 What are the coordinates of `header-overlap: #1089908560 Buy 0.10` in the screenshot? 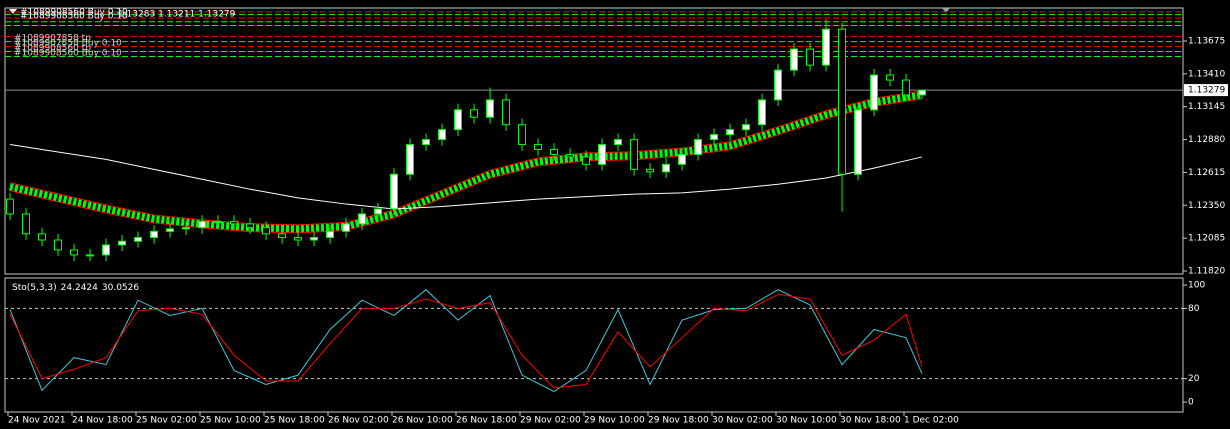 It's located at (74, 17).